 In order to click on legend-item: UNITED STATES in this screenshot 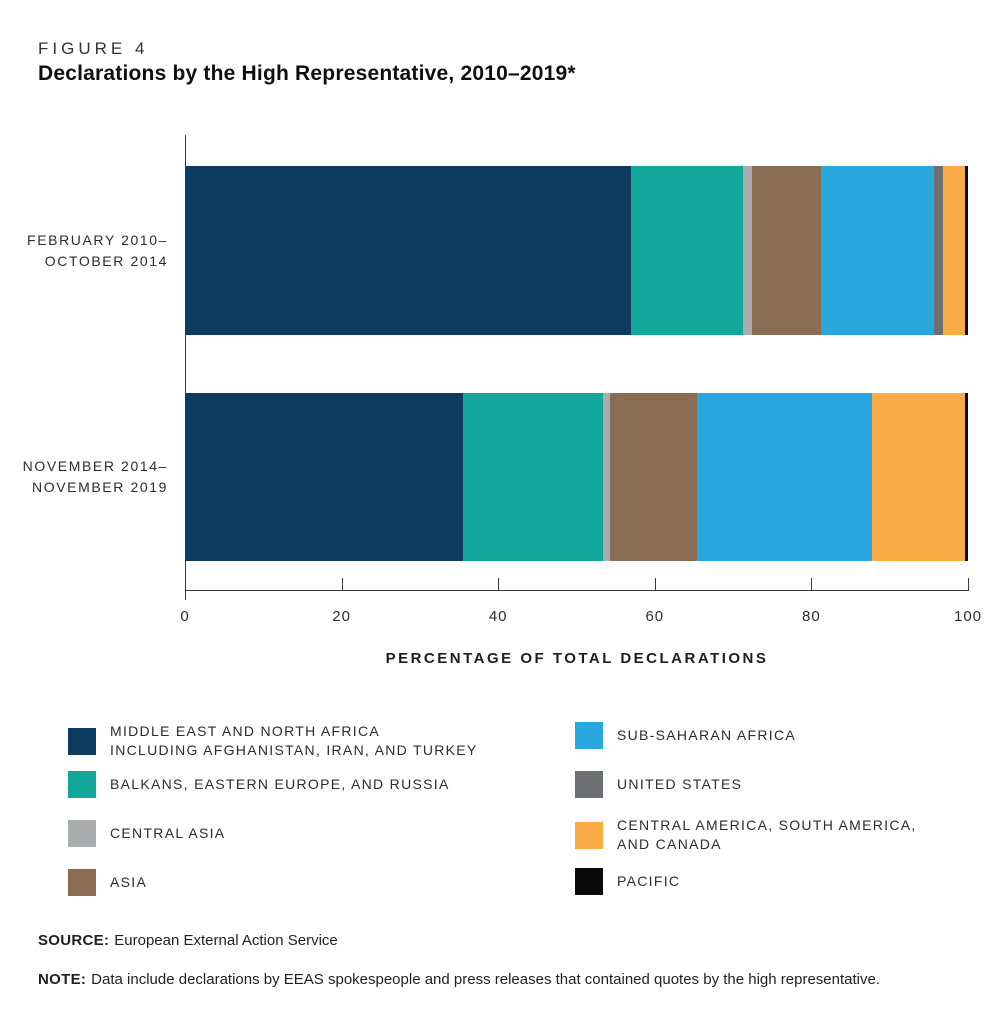, I will do `click(658, 784)`.